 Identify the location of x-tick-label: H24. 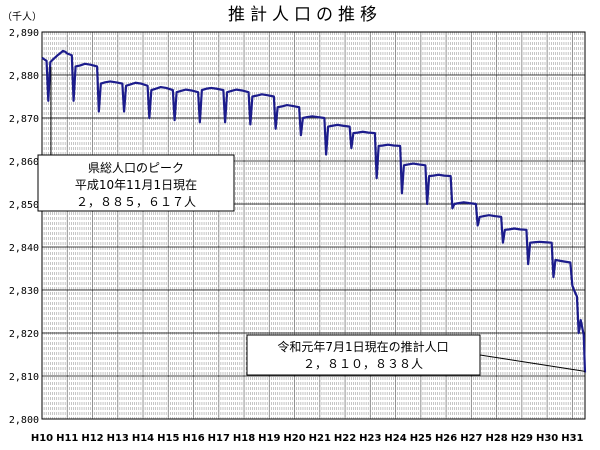
(395, 438).